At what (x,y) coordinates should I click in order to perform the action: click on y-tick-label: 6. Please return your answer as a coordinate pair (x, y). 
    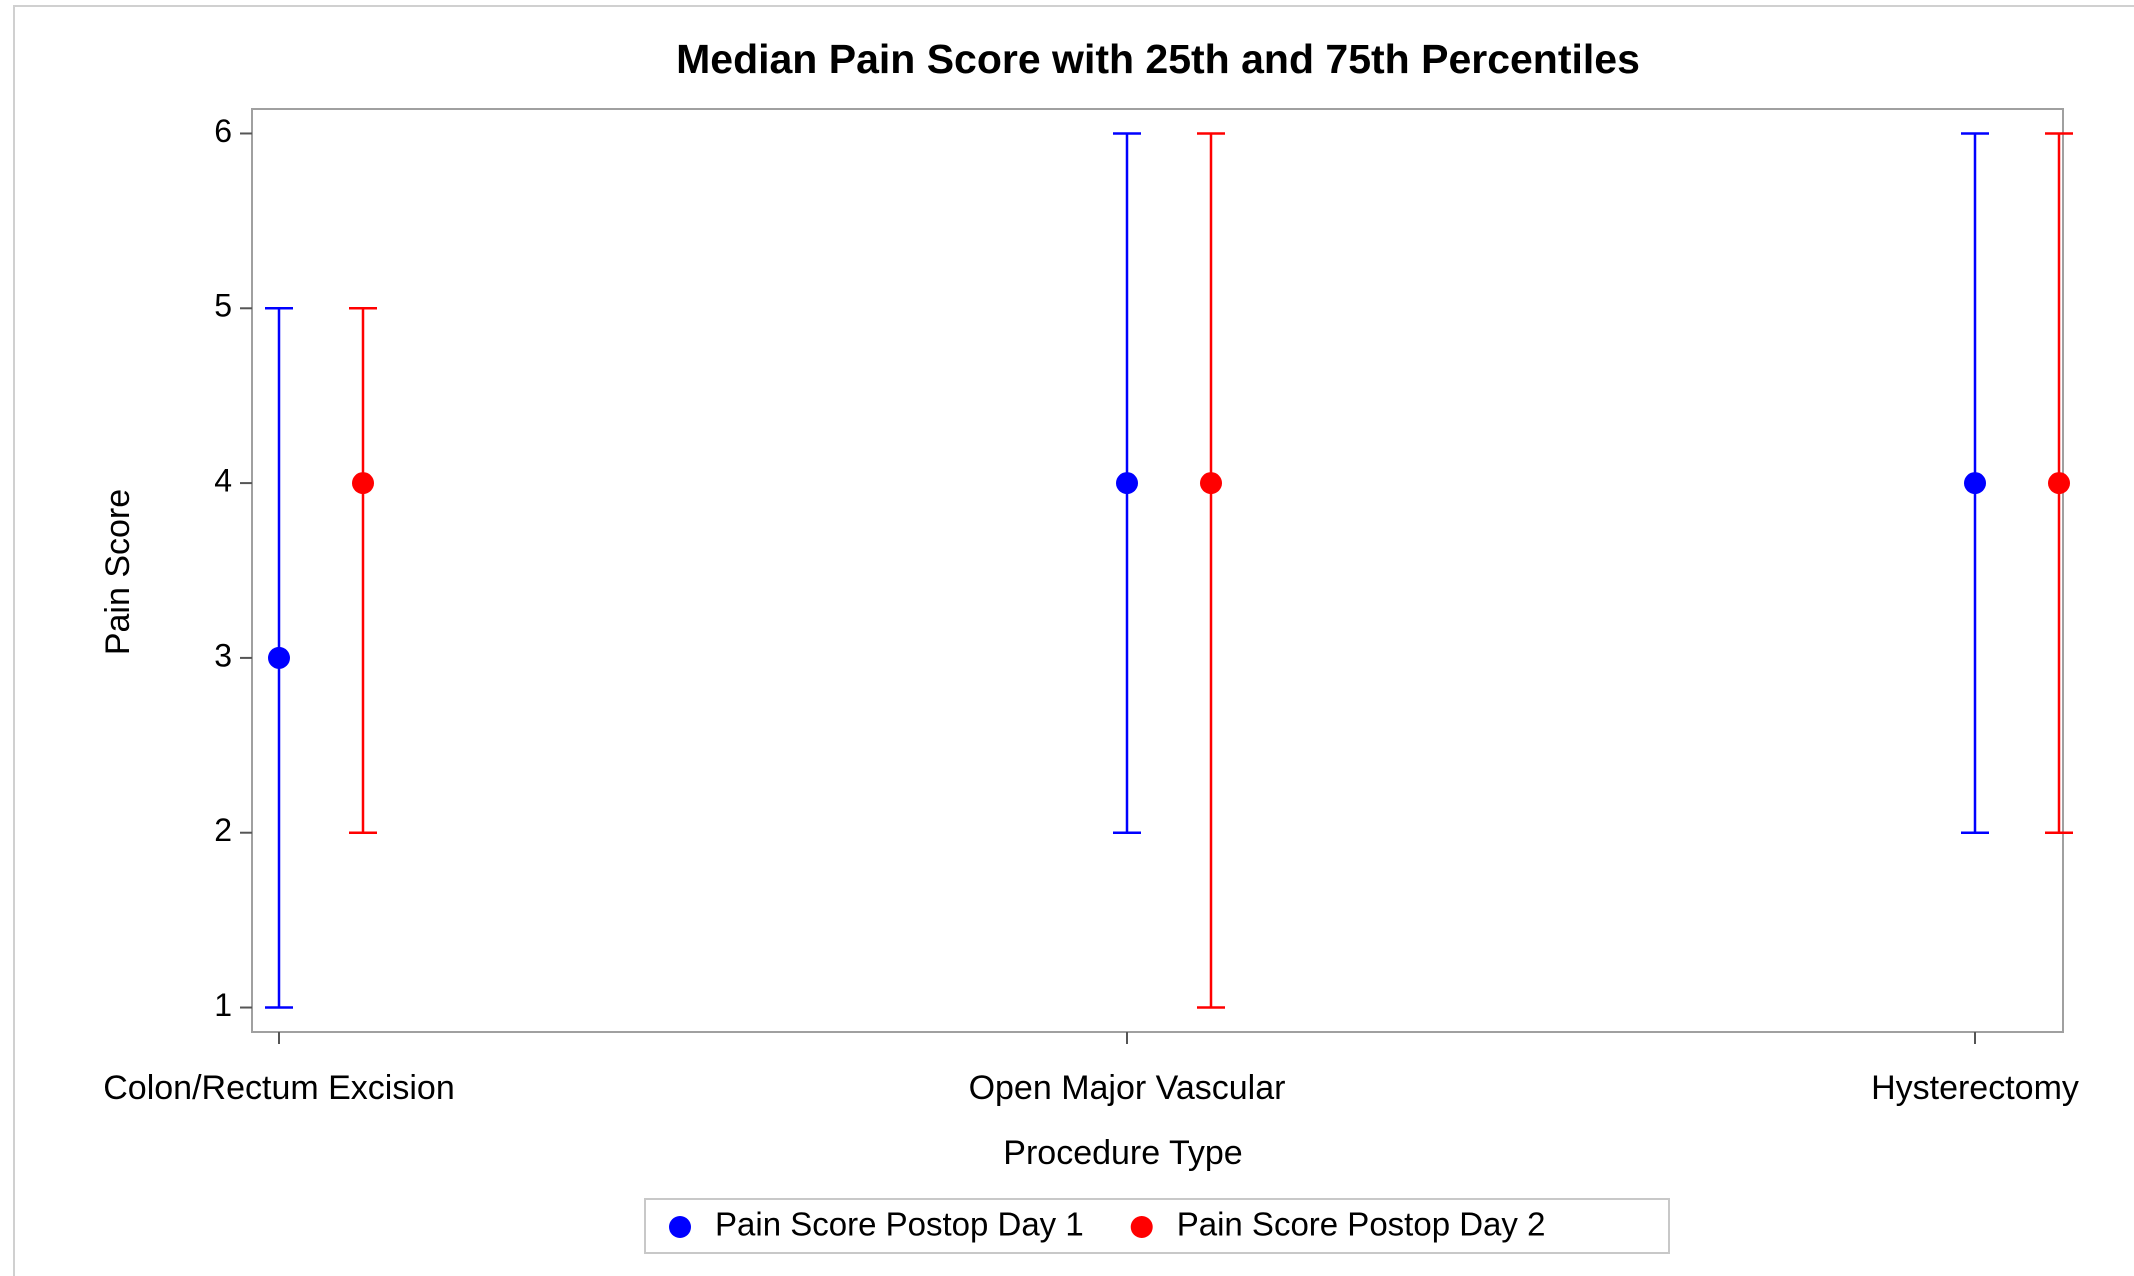
    Looking at the image, I should click on (223, 131).